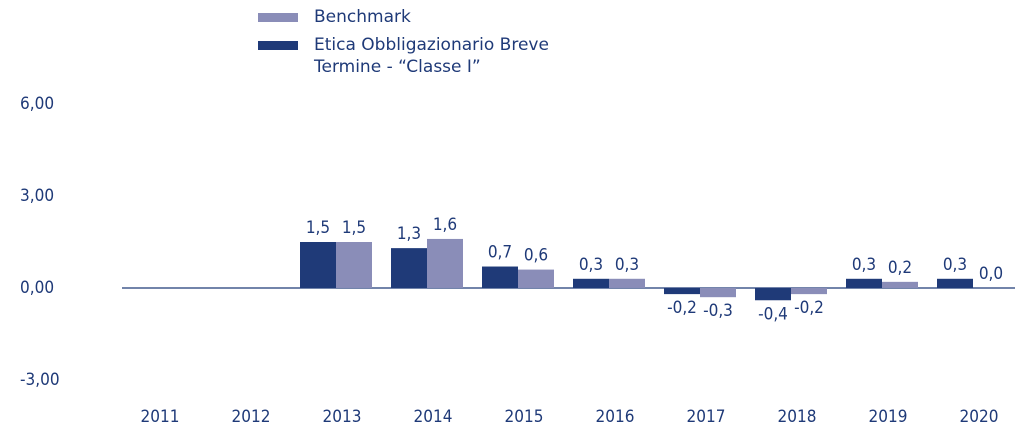  I want to click on legend-label: Benchmark, so click(362, 17).